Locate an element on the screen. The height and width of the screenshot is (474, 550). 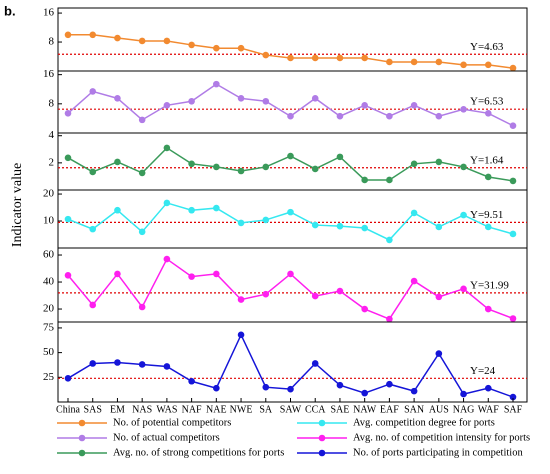
y-tick-label: 60 is located at coordinates (49, 255).